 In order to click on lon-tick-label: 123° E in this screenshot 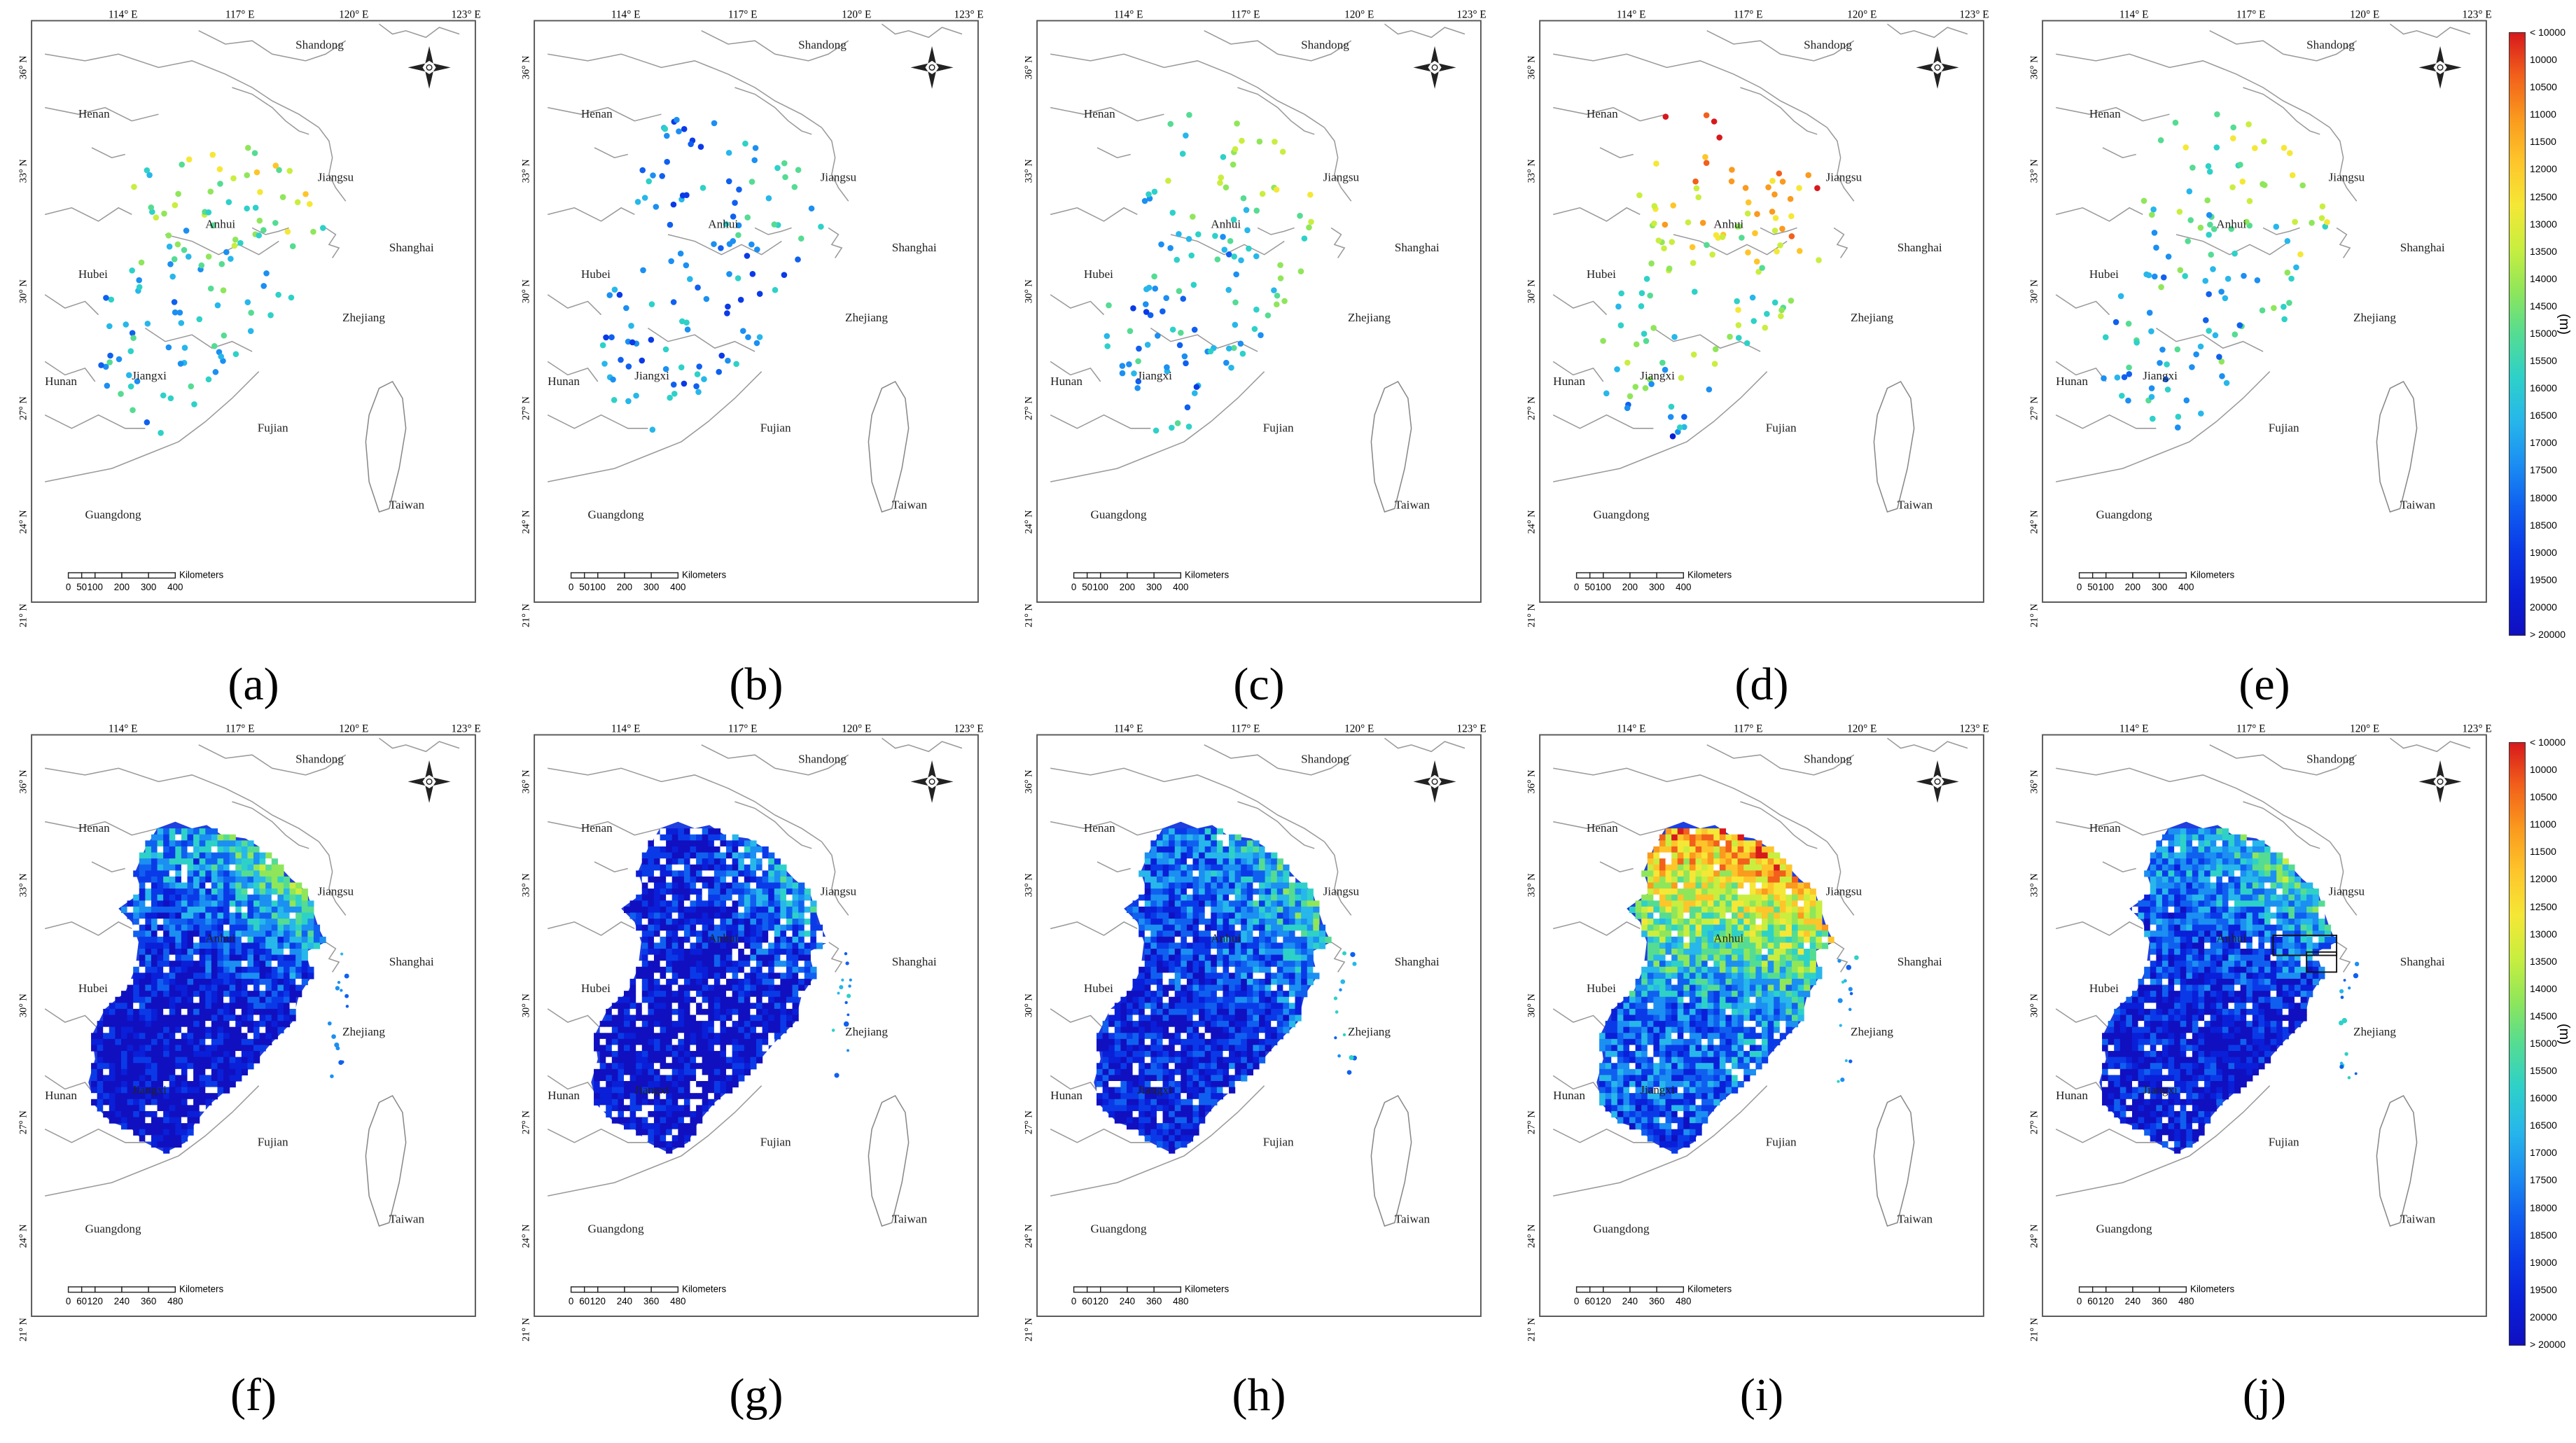, I will do `click(1472, 15)`.